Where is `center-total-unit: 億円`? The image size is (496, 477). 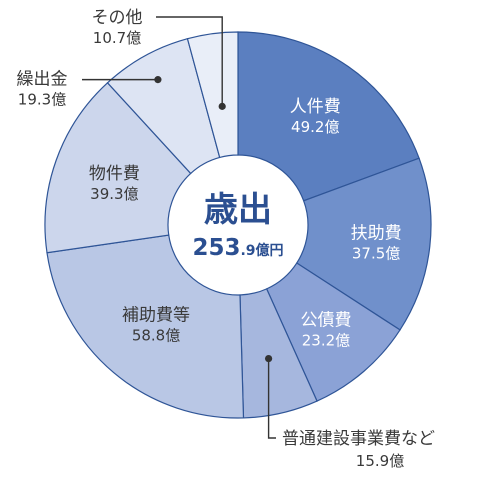 center-total-unit: 億円 is located at coordinates (270, 250).